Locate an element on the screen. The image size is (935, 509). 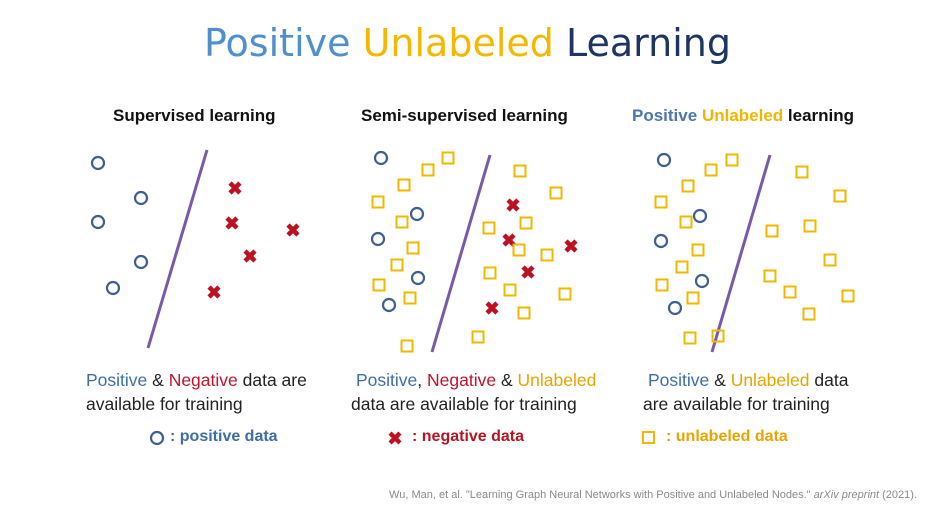
desc-comma: , is located at coordinates (422, 380).